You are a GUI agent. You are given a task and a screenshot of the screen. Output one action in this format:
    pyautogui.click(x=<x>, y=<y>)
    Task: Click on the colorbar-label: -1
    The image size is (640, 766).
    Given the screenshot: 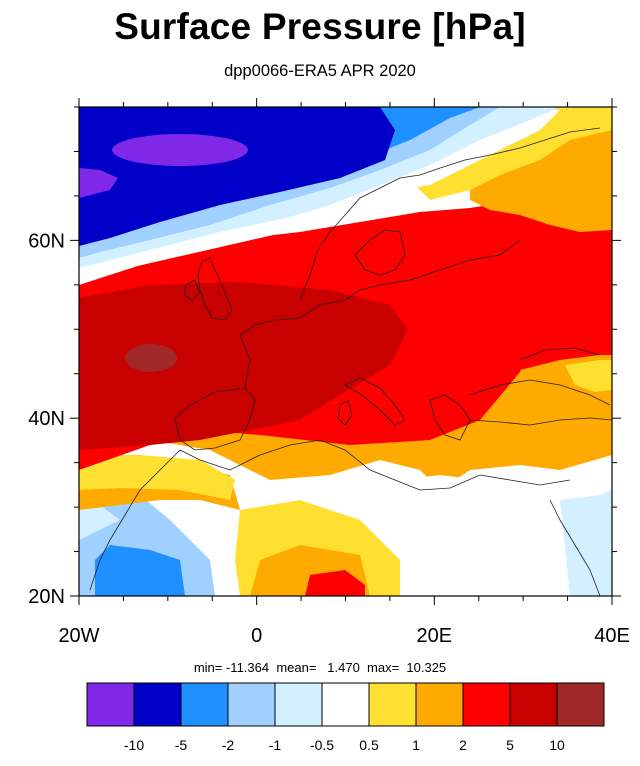 What is the action you would take?
    pyautogui.click(x=275, y=745)
    